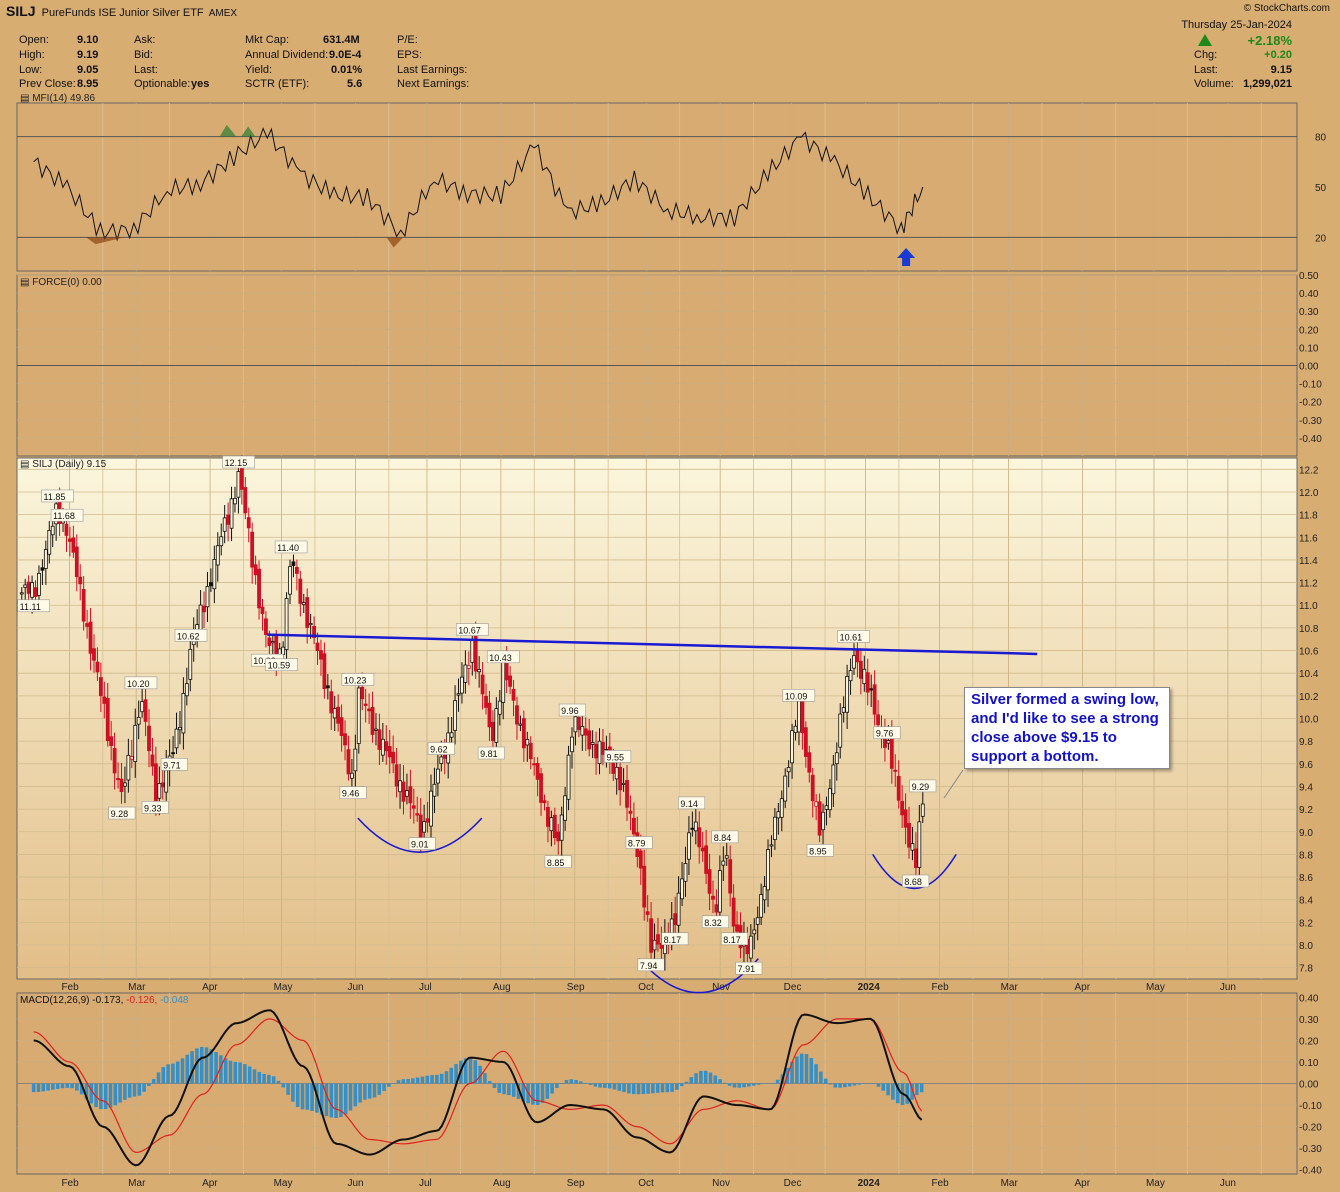 The image size is (1340, 1192). What do you see at coordinates (34, 40) in the screenshot?
I see `quote-label: Open:` at bounding box center [34, 40].